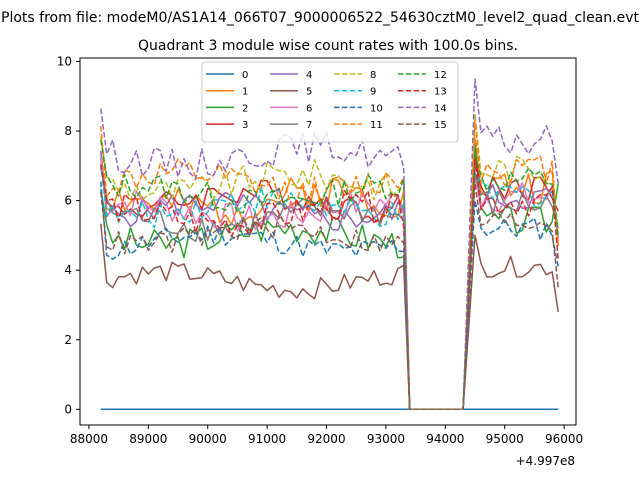  I want to click on legend-label-4: 4, so click(309, 75).